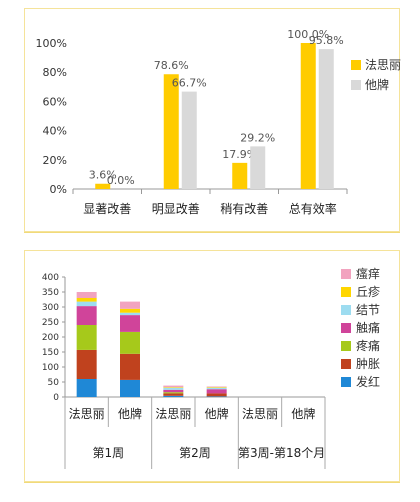  What do you see at coordinates (383, 65) in the screenshot?
I see `legend-label: 法思丽` at bounding box center [383, 65].